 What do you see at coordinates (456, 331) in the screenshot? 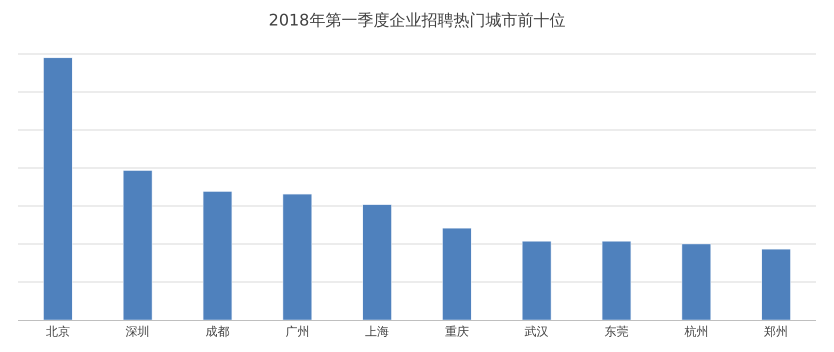
I see `x-tick-label: 重庆` at bounding box center [456, 331].